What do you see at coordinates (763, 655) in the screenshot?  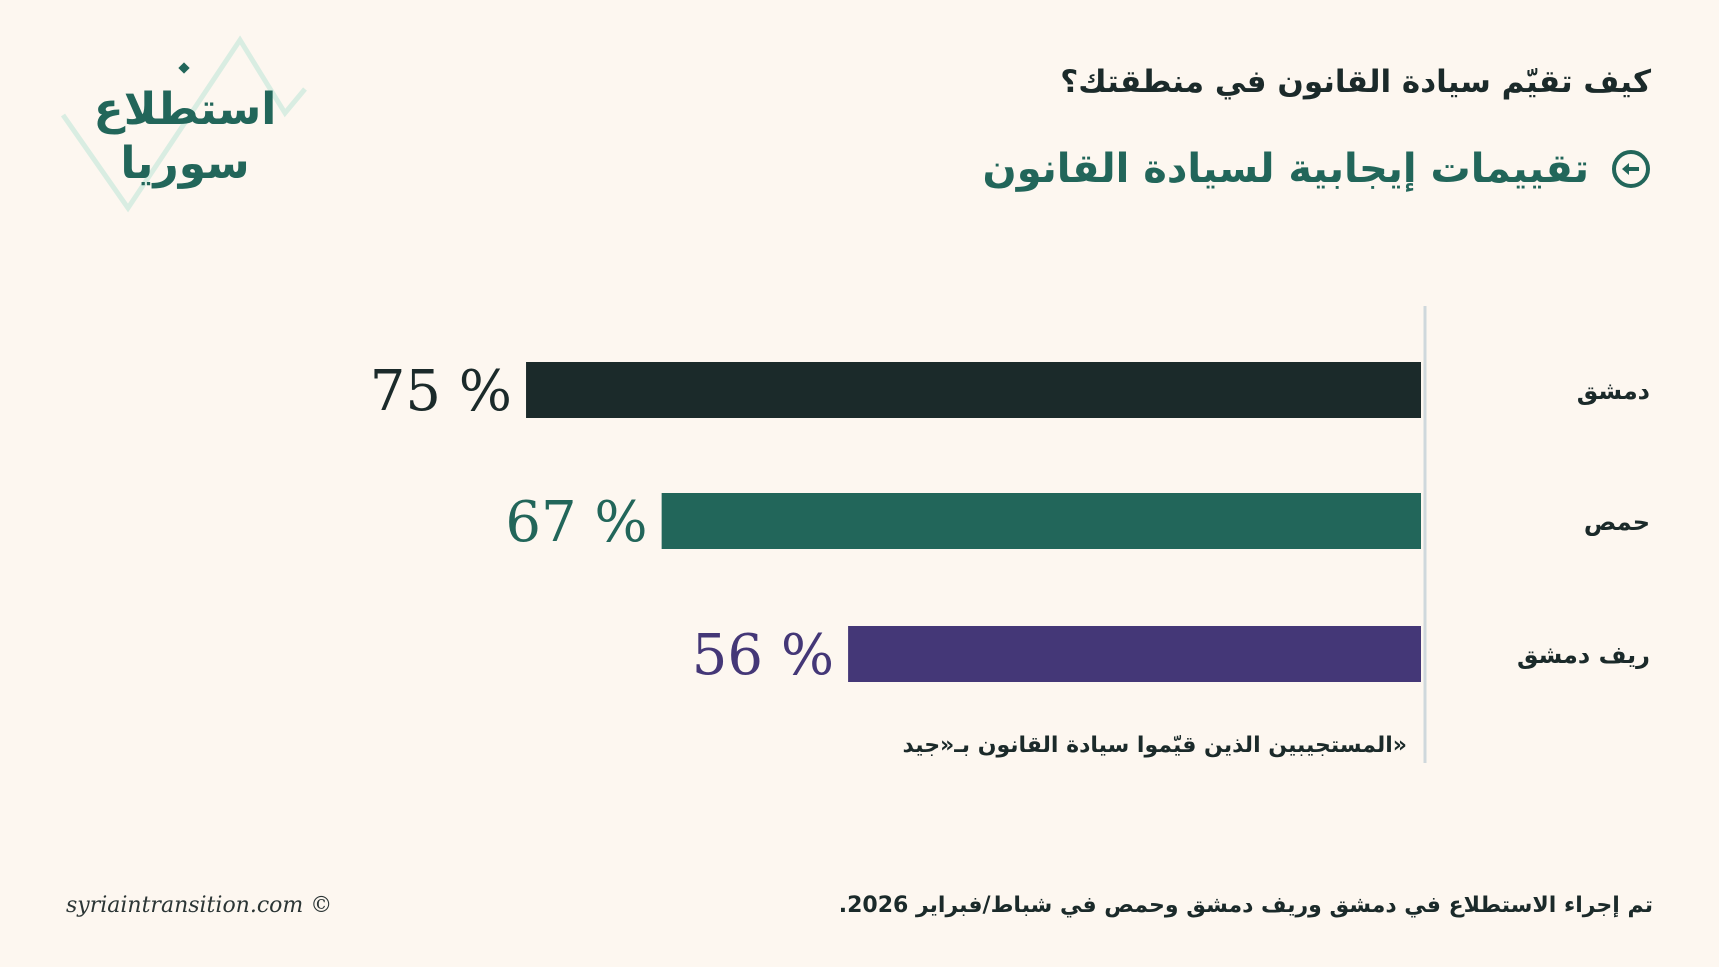 I see `value-label: 56 %` at bounding box center [763, 655].